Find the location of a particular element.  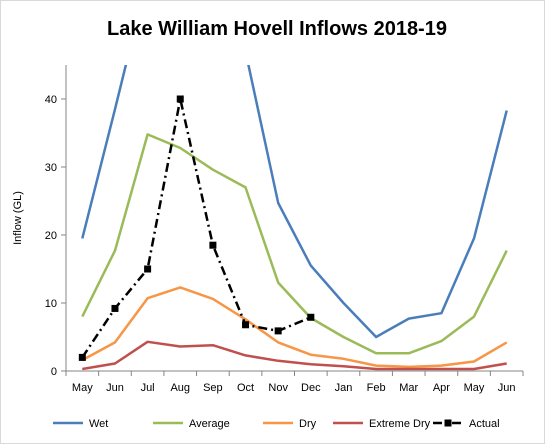

legend-label-extreme-dry: Extreme Dry is located at coordinates (400, 424).